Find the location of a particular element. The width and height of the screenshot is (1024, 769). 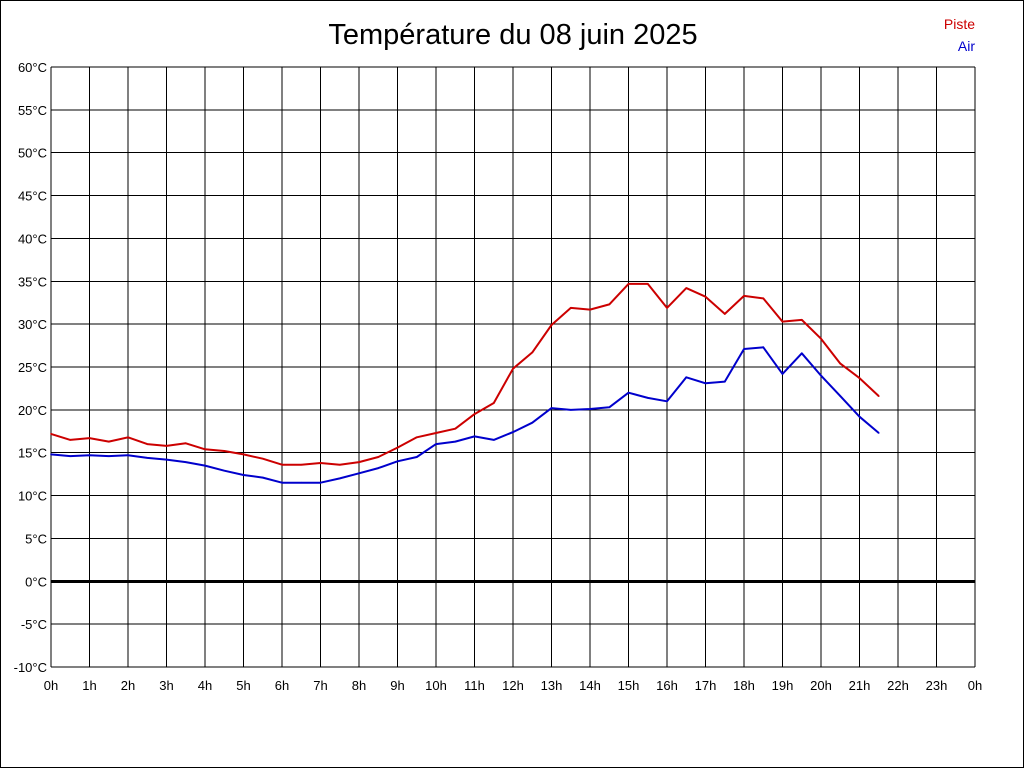

x-tick-label: 14h is located at coordinates (590, 685).